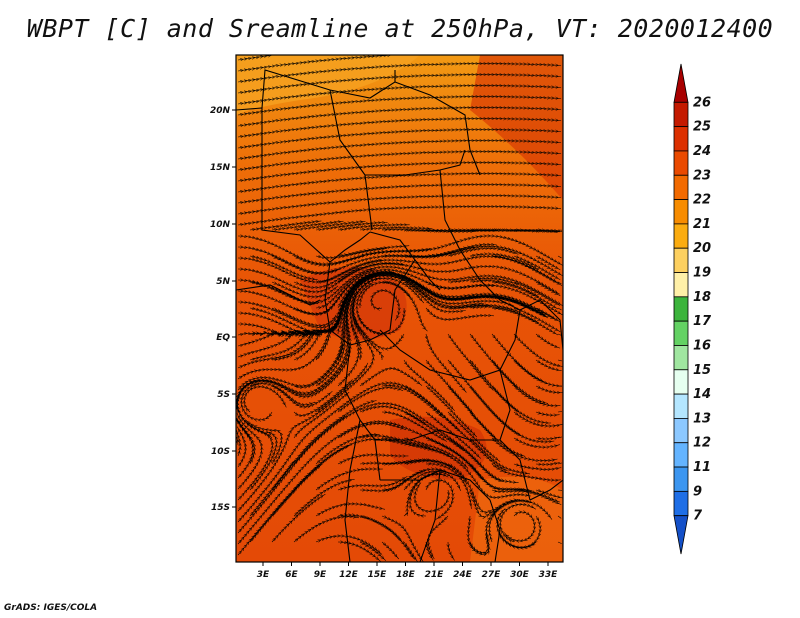 The height and width of the screenshot is (618, 800). What do you see at coordinates (223, 395) in the screenshot?
I see `lat-tick-label: 5S` at bounding box center [223, 395].